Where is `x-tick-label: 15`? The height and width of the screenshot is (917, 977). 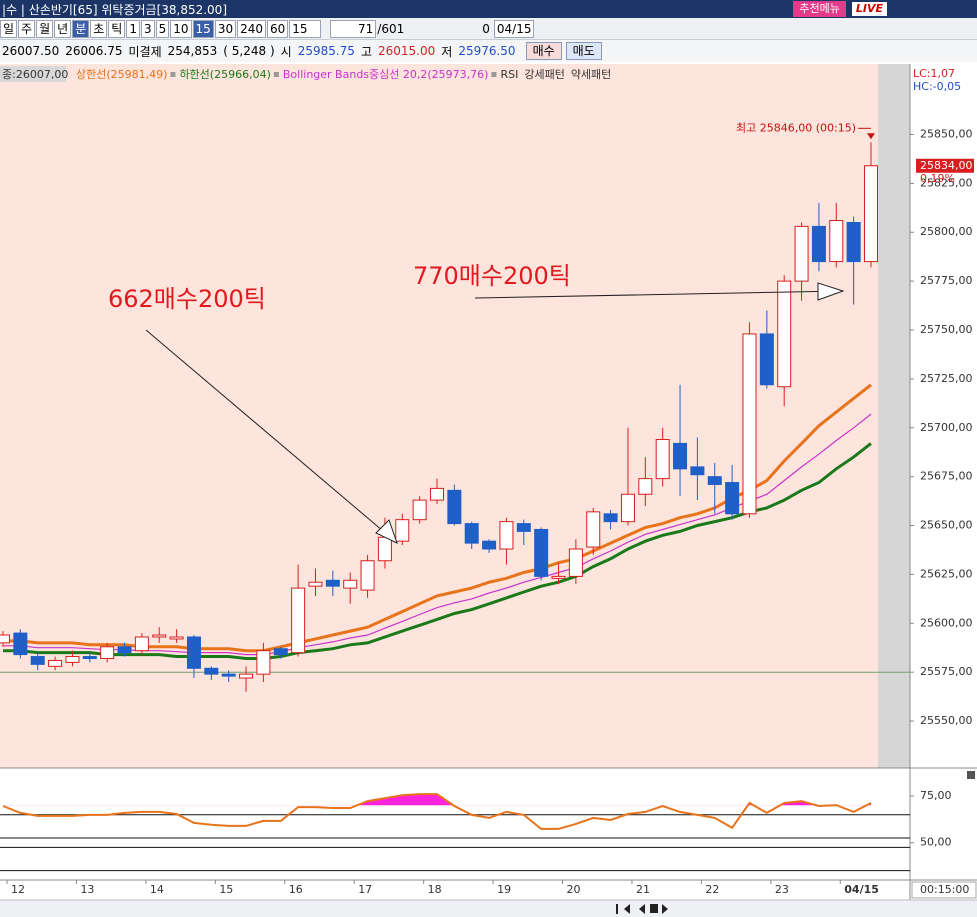
x-tick-label: 15 is located at coordinates (226, 889).